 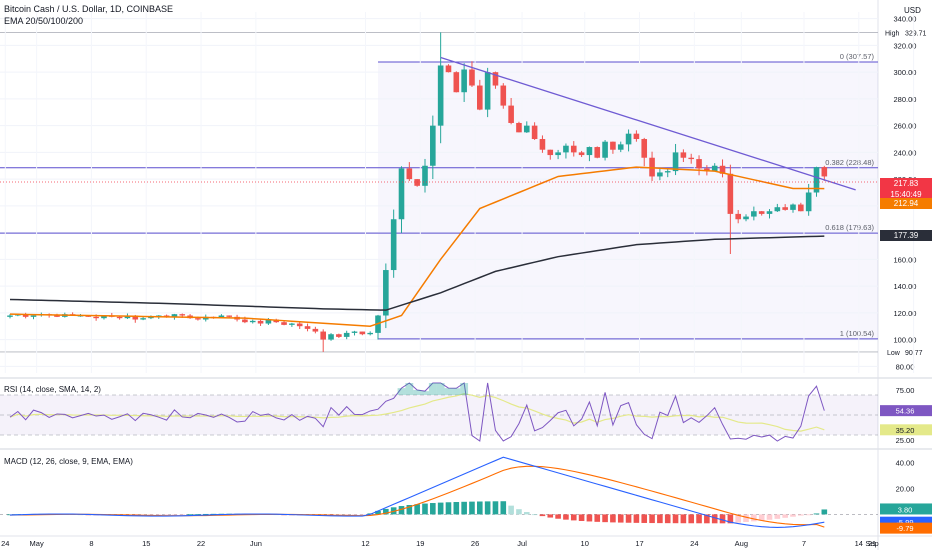 What do you see at coordinates (916, 33) in the screenshot?
I see `high-value: 329.71` at bounding box center [916, 33].